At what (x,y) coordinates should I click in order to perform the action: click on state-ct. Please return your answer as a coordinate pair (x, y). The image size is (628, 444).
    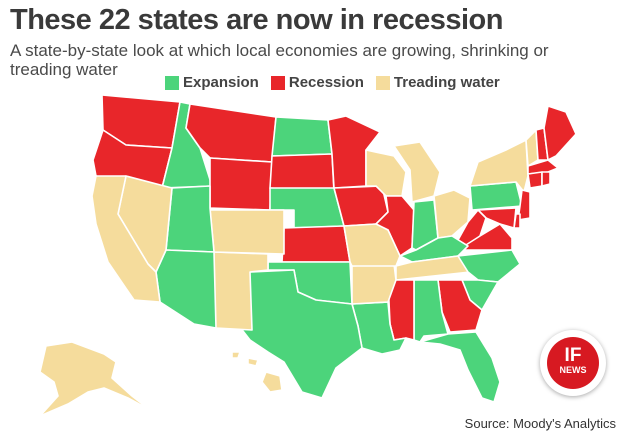
    Looking at the image, I should click on (535, 180).